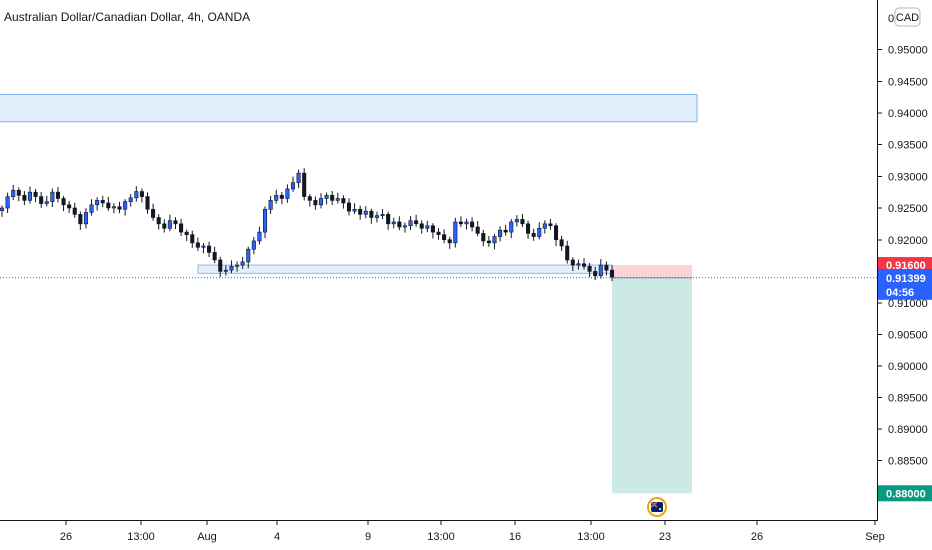 The image size is (932, 550). Describe the element at coordinates (368, 537) in the screenshot. I see `time-tick-label: 9` at that location.